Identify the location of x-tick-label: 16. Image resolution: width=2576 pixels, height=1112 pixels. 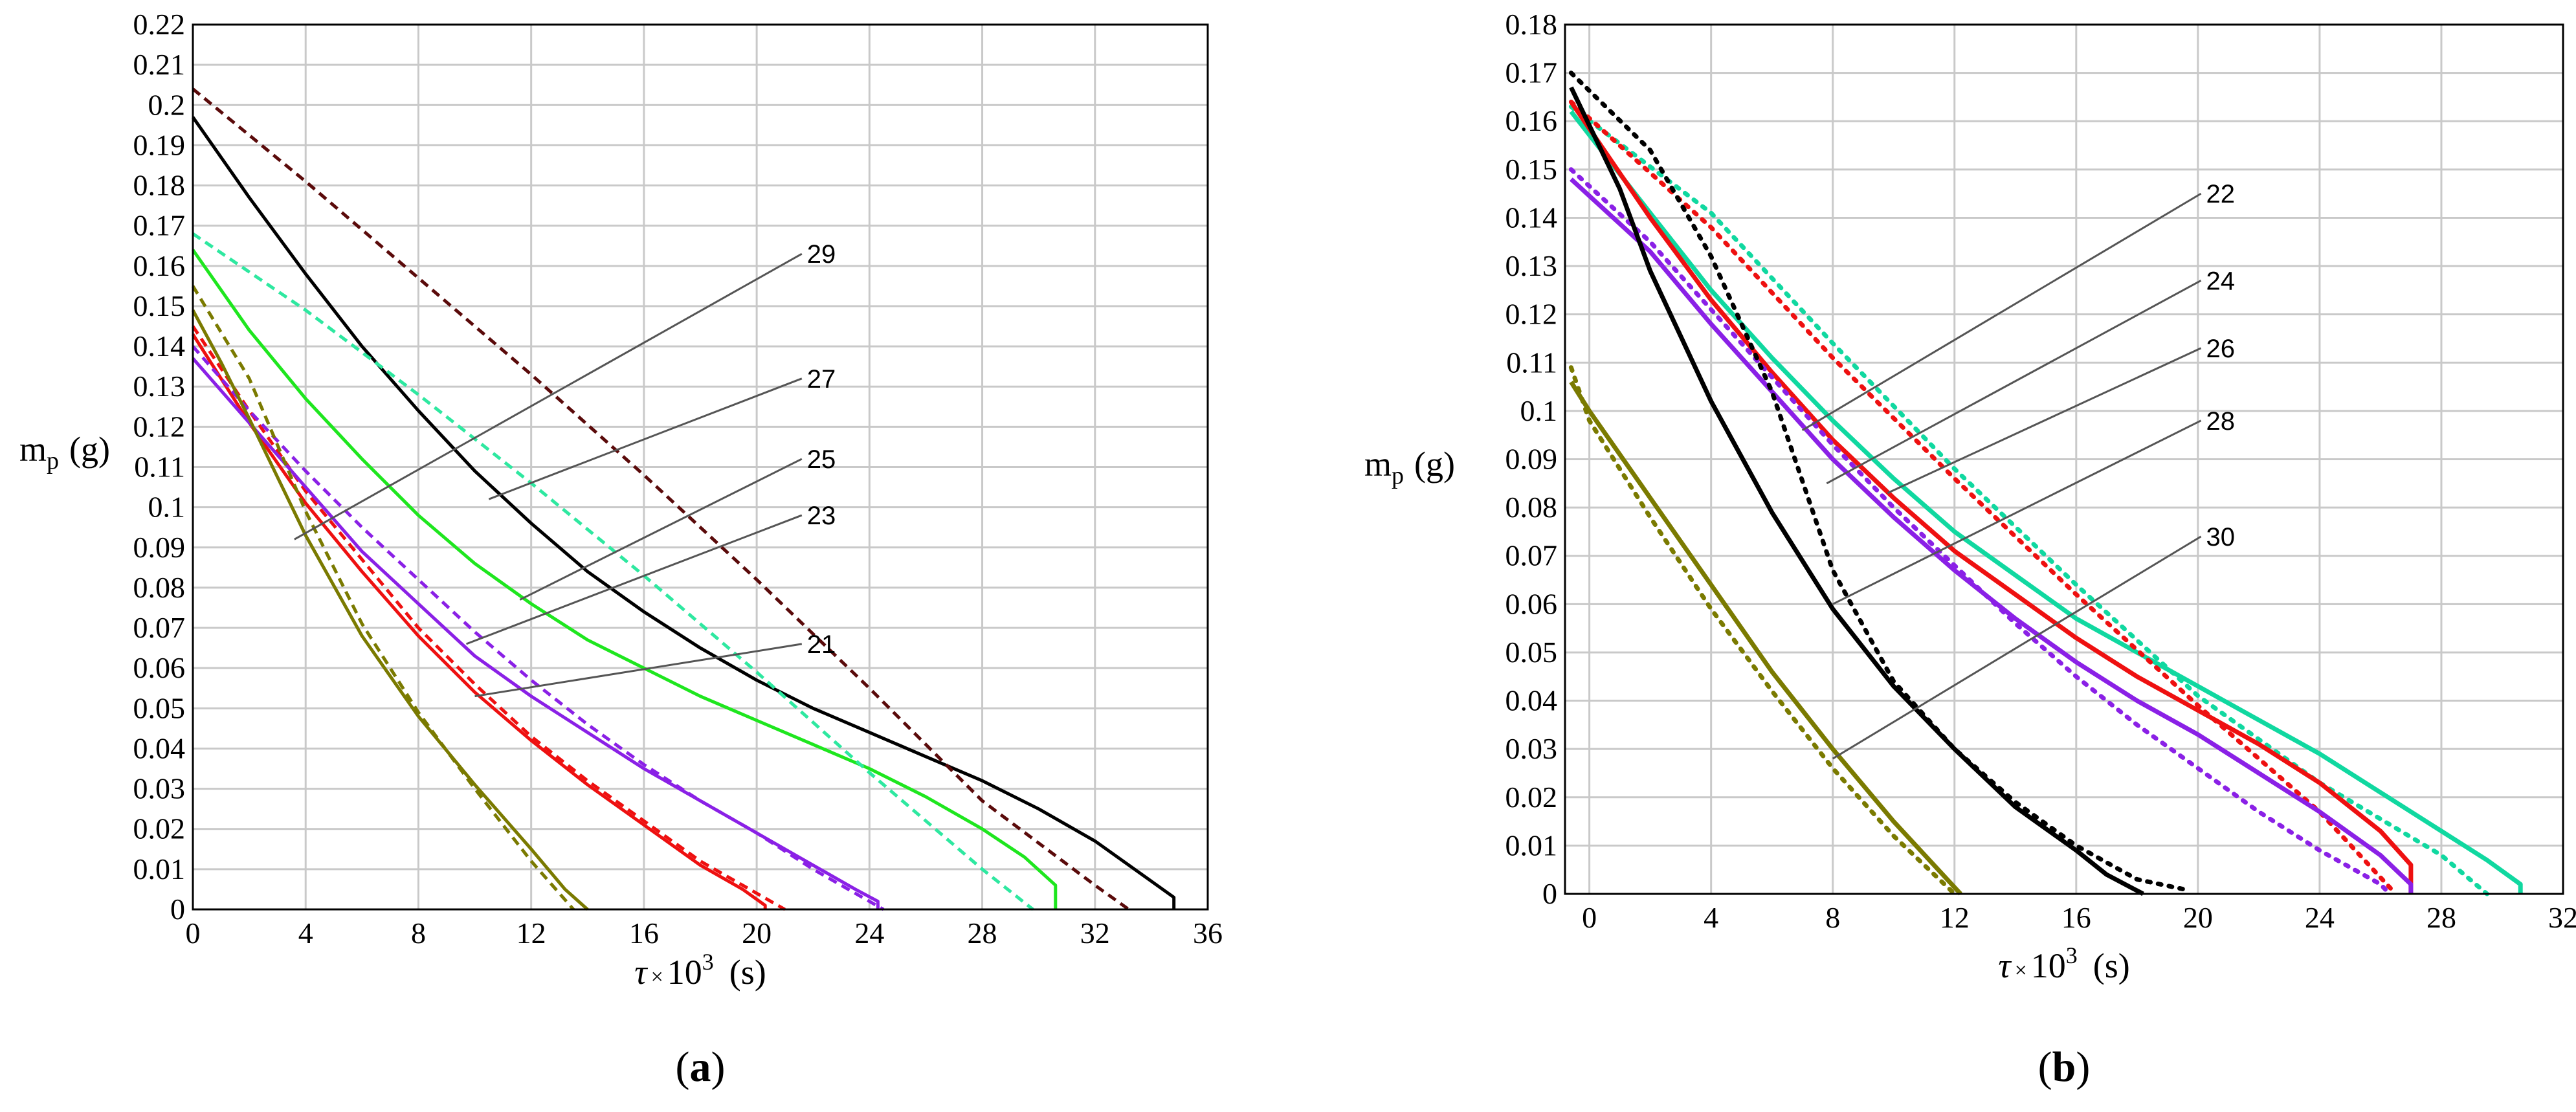
(644, 933).